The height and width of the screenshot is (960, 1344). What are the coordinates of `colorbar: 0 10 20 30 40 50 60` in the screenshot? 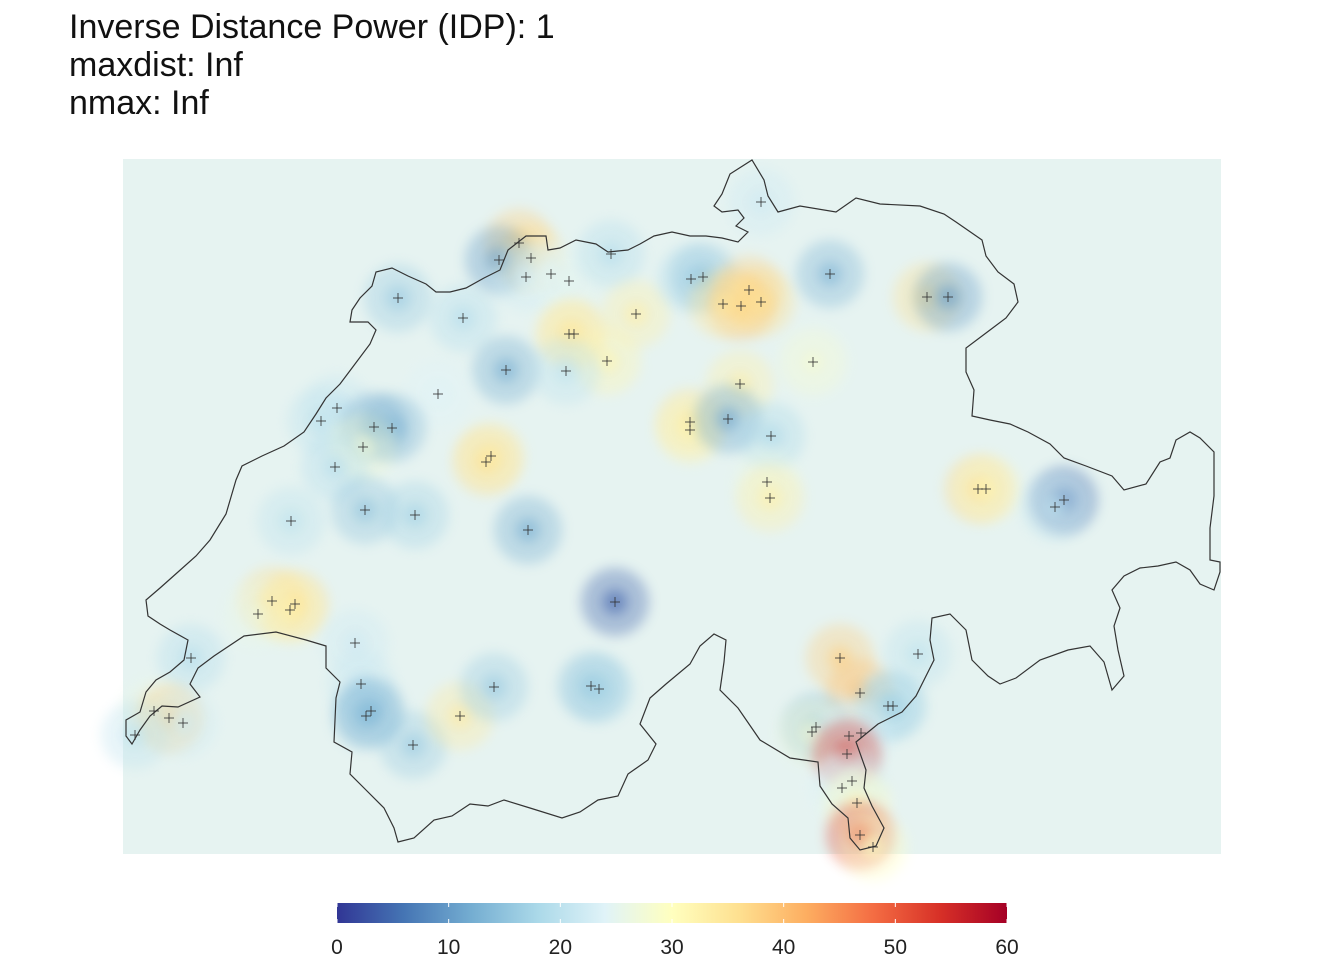 It's located at (675, 931).